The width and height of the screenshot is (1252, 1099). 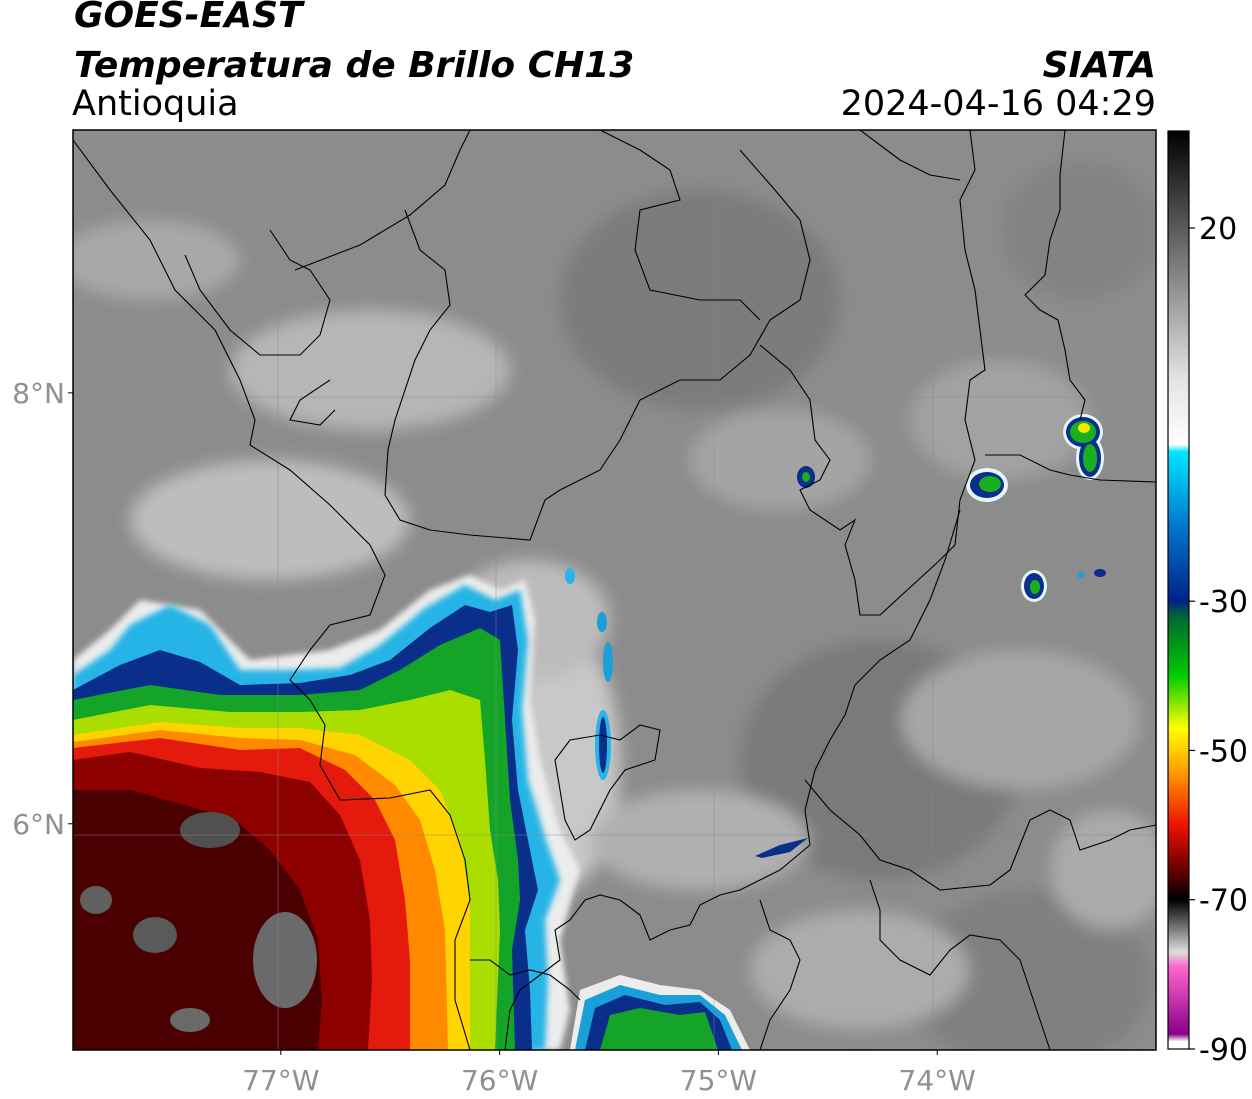 What do you see at coordinates (198, 922) in the screenshot?
I see `coldest-cloud-tops` at bounding box center [198, 922].